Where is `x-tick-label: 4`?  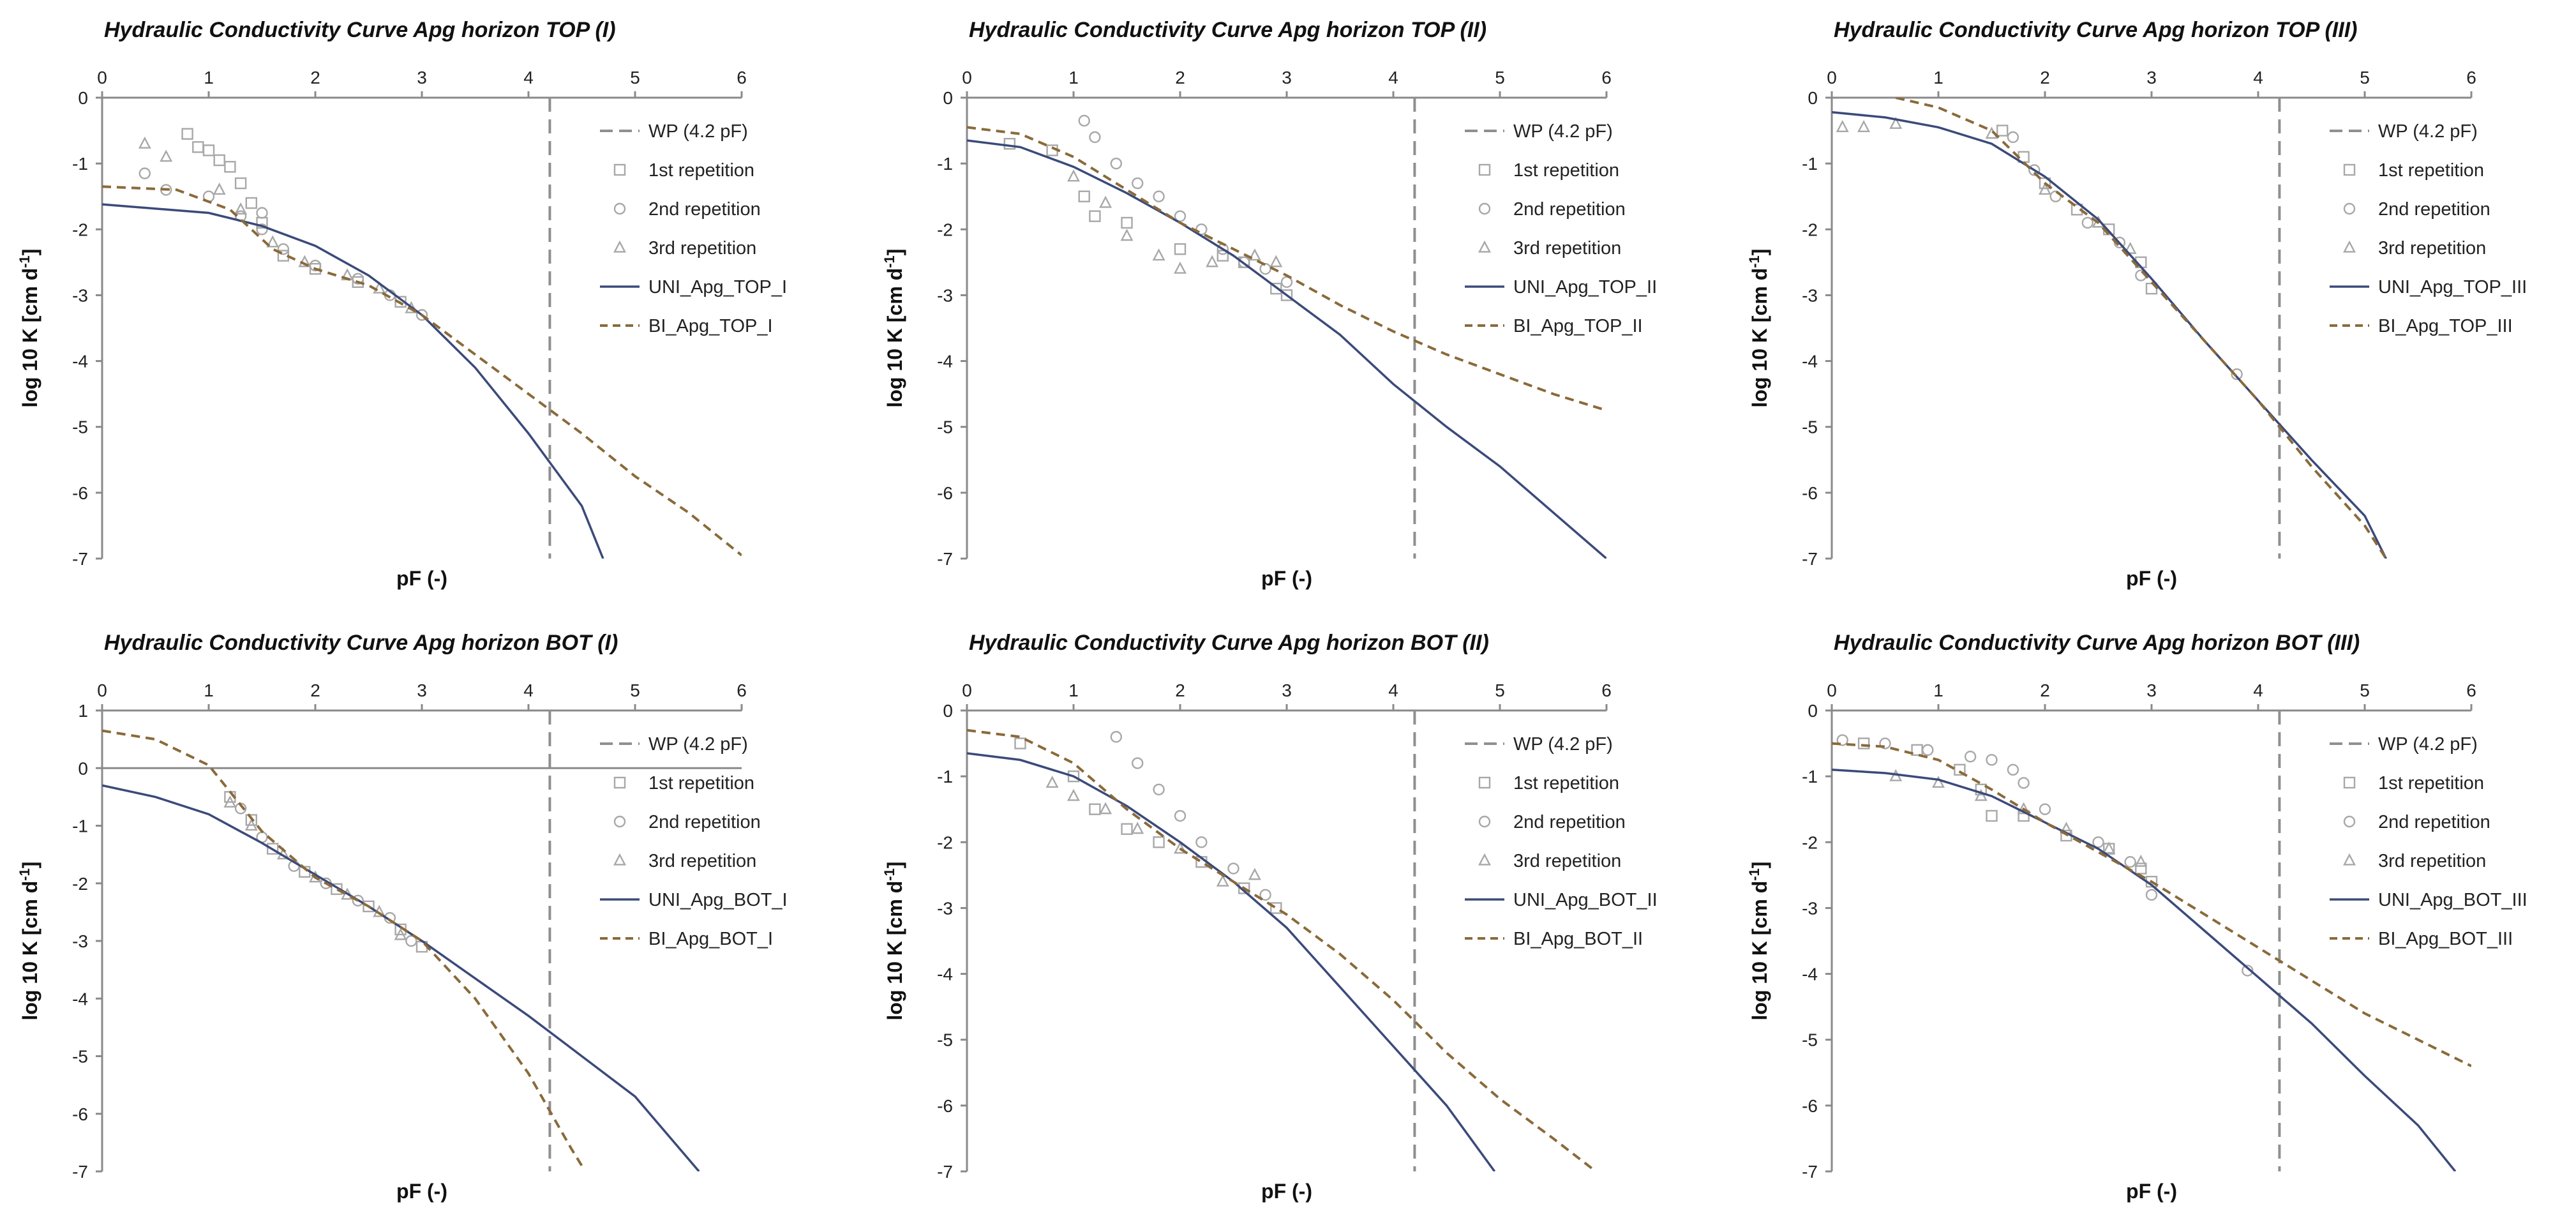 x-tick-label: 4 is located at coordinates (2258, 690).